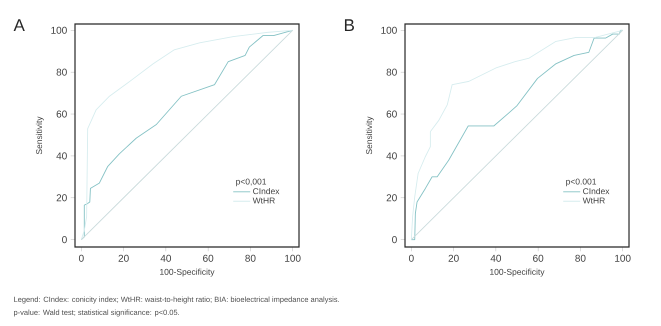 The width and height of the screenshot is (661, 326). I want to click on legend-title: p<0.001, so click(581, 182).